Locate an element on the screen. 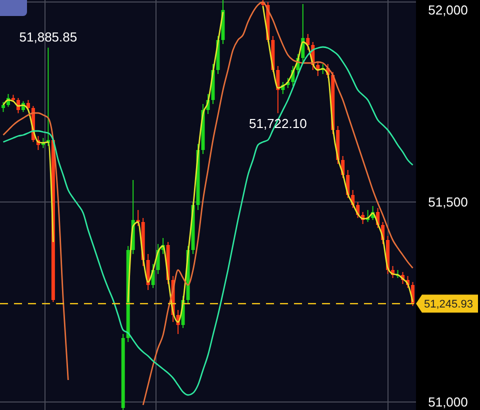 This screenshot has width=480, height=410. y-tick-label: 51,000 is located at coordinates (448, 402).